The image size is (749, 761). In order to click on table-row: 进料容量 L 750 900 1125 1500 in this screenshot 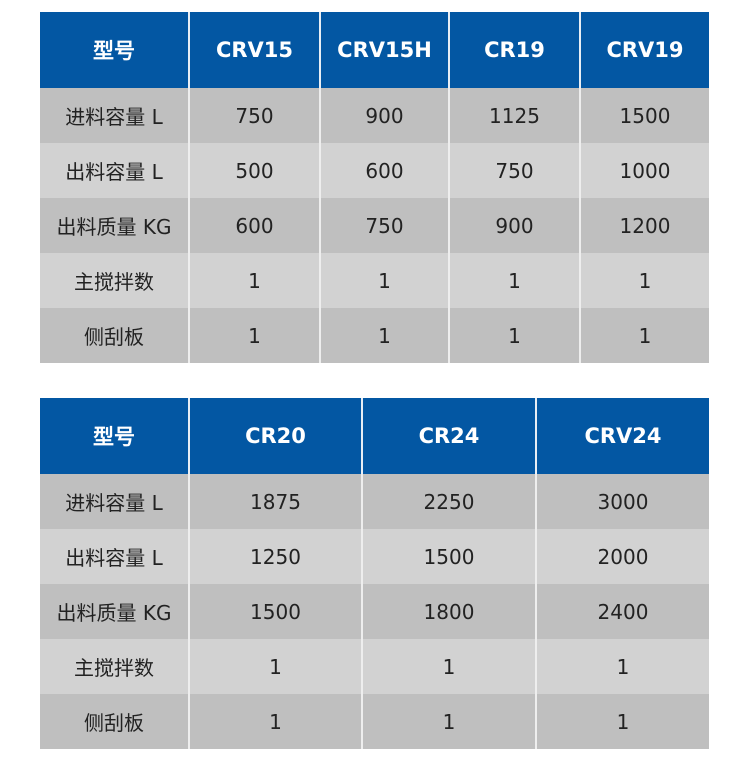, I will do `click(374, 115)`.